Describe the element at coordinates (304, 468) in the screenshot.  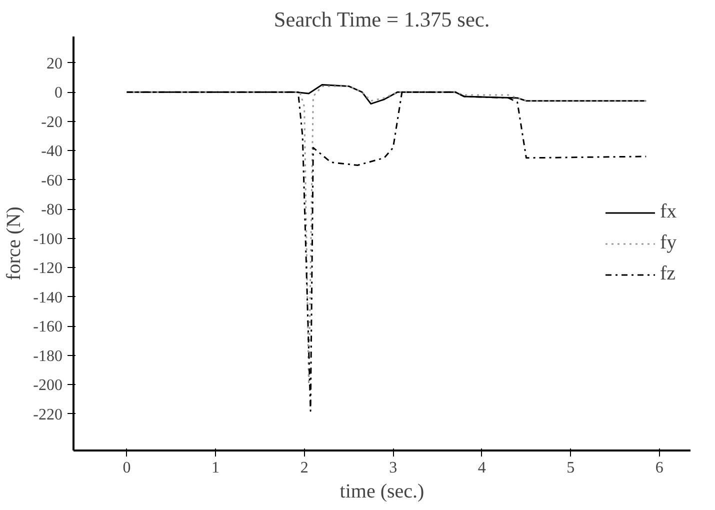
I see `x-tick-label: 2` at that location.